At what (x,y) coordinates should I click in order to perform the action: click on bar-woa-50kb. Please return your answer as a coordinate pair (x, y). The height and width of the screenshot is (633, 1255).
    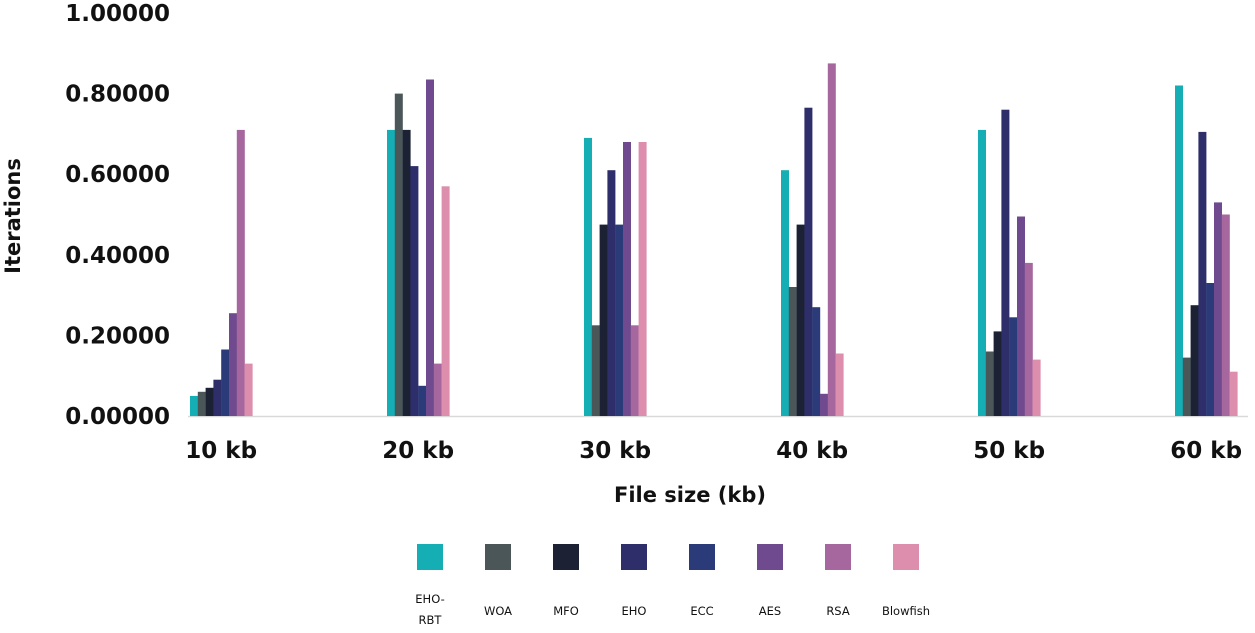
    Looking at the image, I should click on (989, 383).